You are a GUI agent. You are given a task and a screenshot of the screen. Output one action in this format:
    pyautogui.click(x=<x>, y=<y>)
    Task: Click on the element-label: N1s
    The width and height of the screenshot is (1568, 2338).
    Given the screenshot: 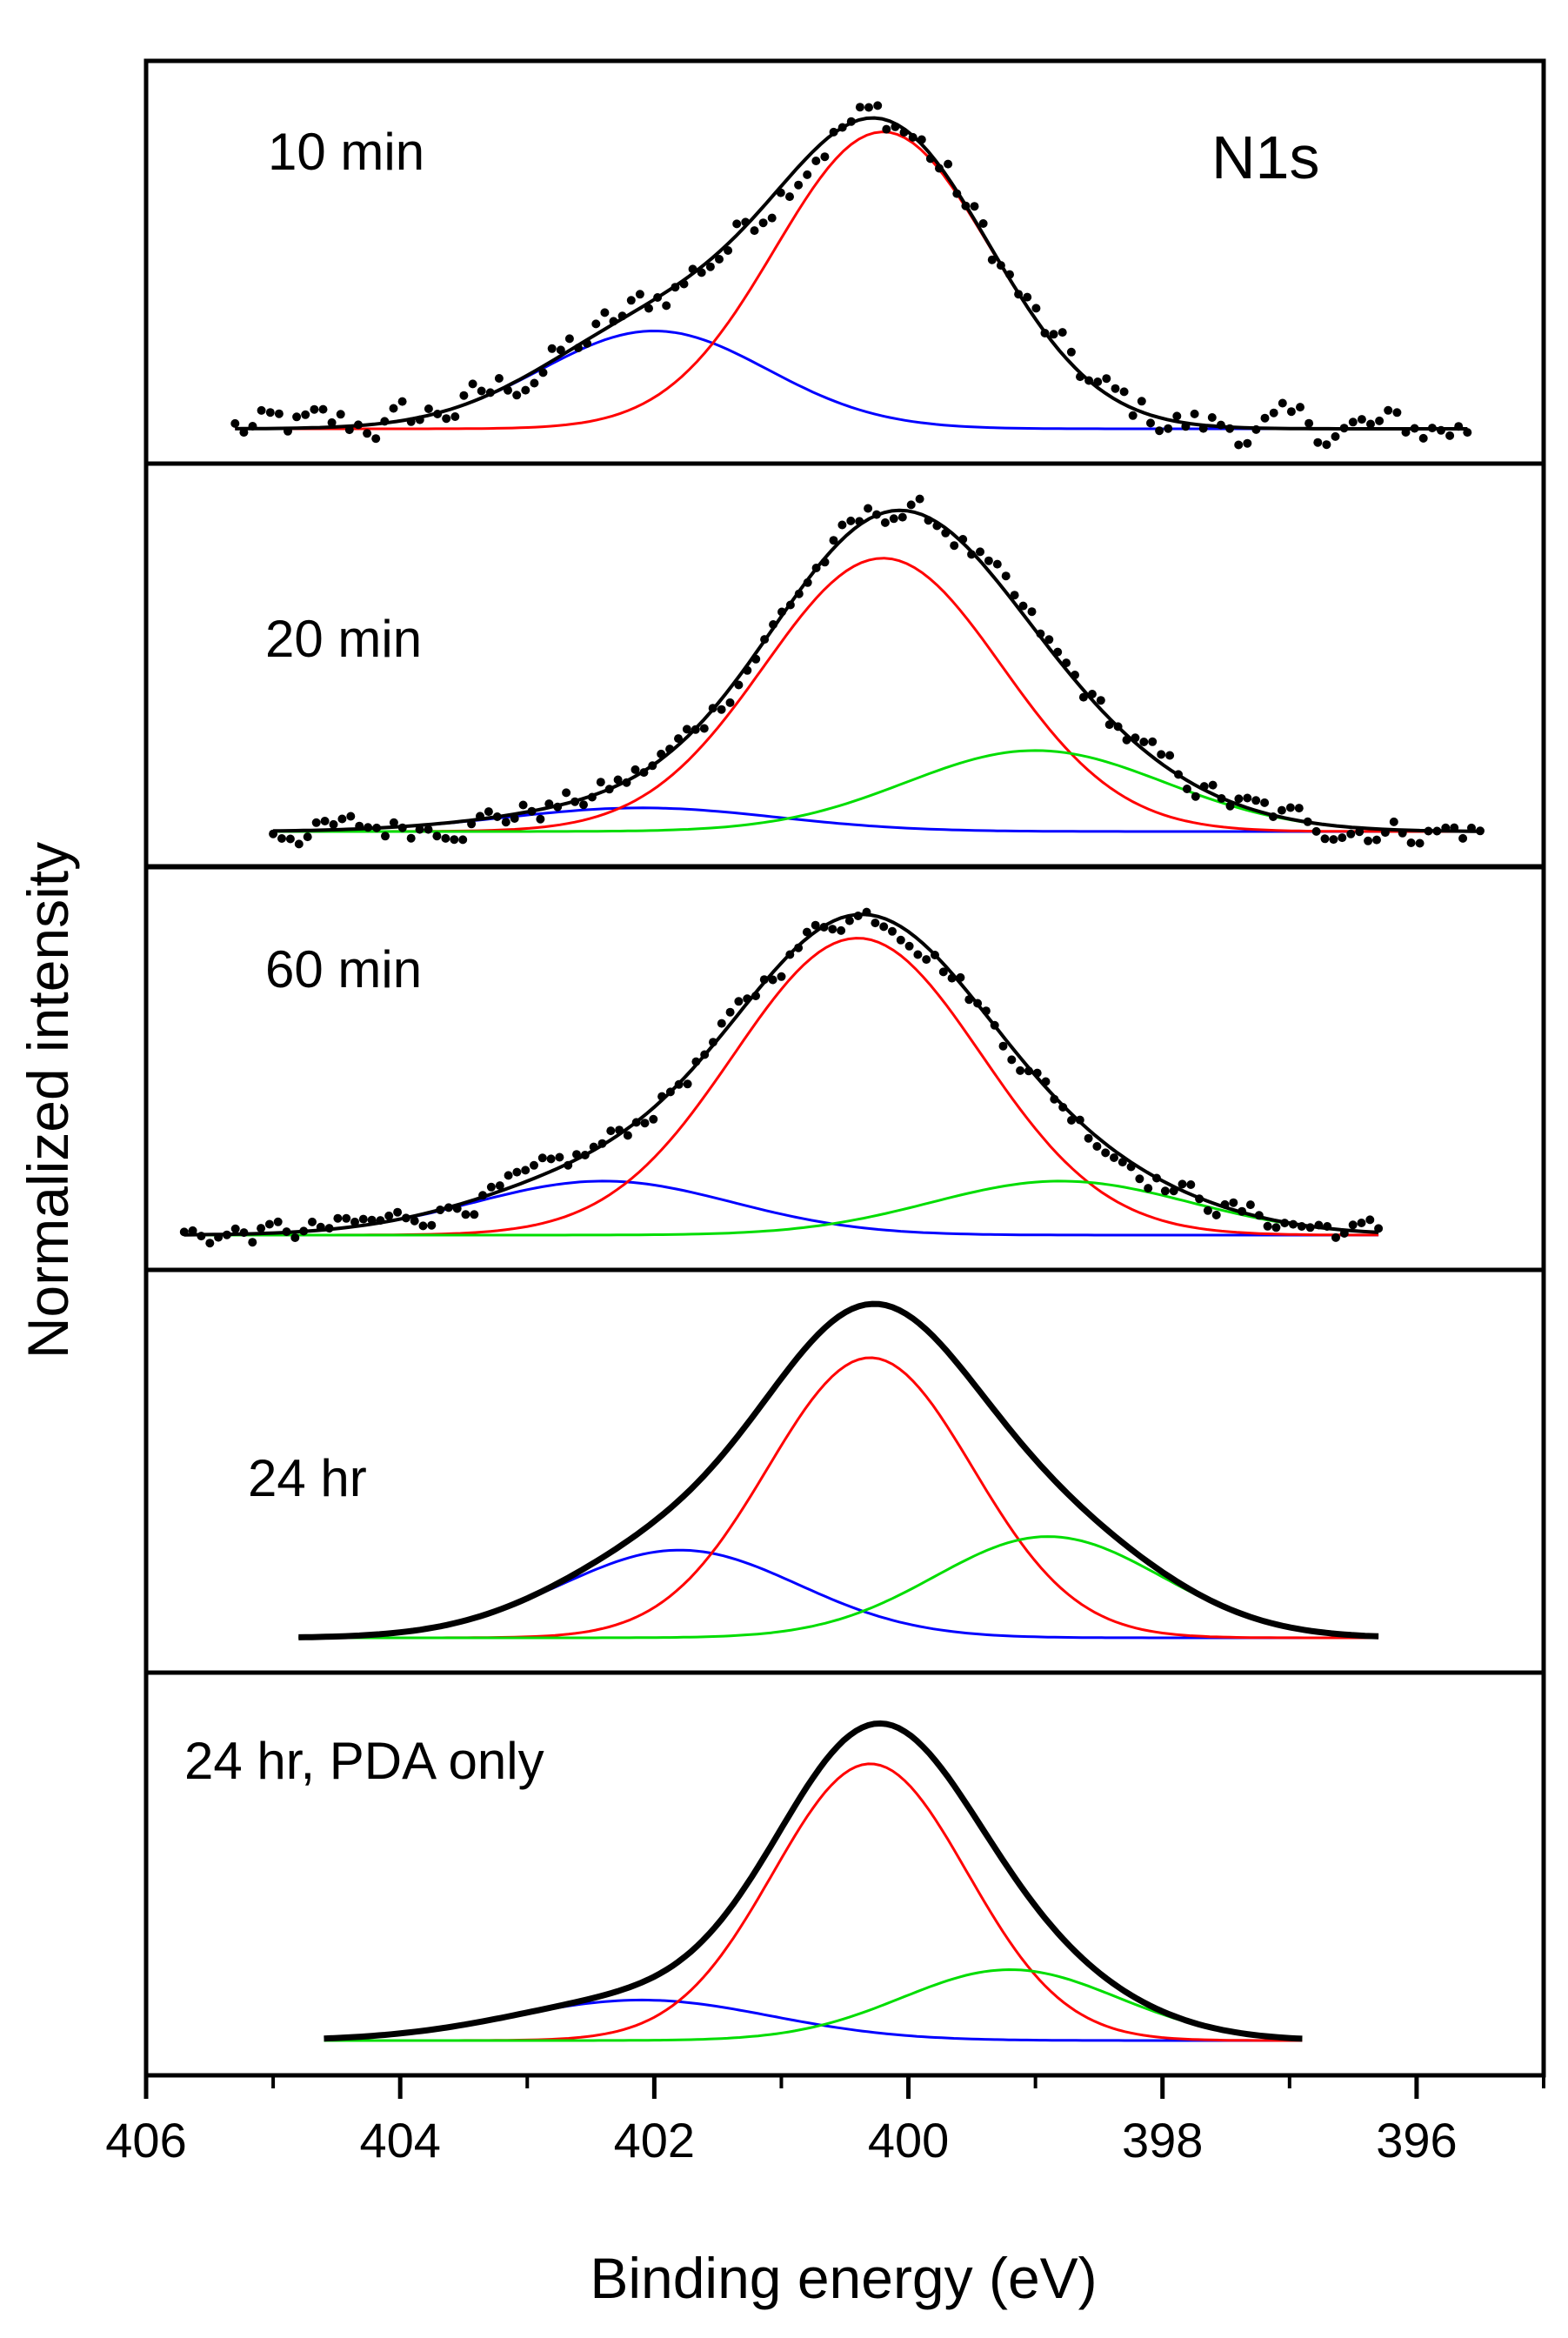 What is the action you would take?
    pyautogui.click(x=1265, y=157)
    